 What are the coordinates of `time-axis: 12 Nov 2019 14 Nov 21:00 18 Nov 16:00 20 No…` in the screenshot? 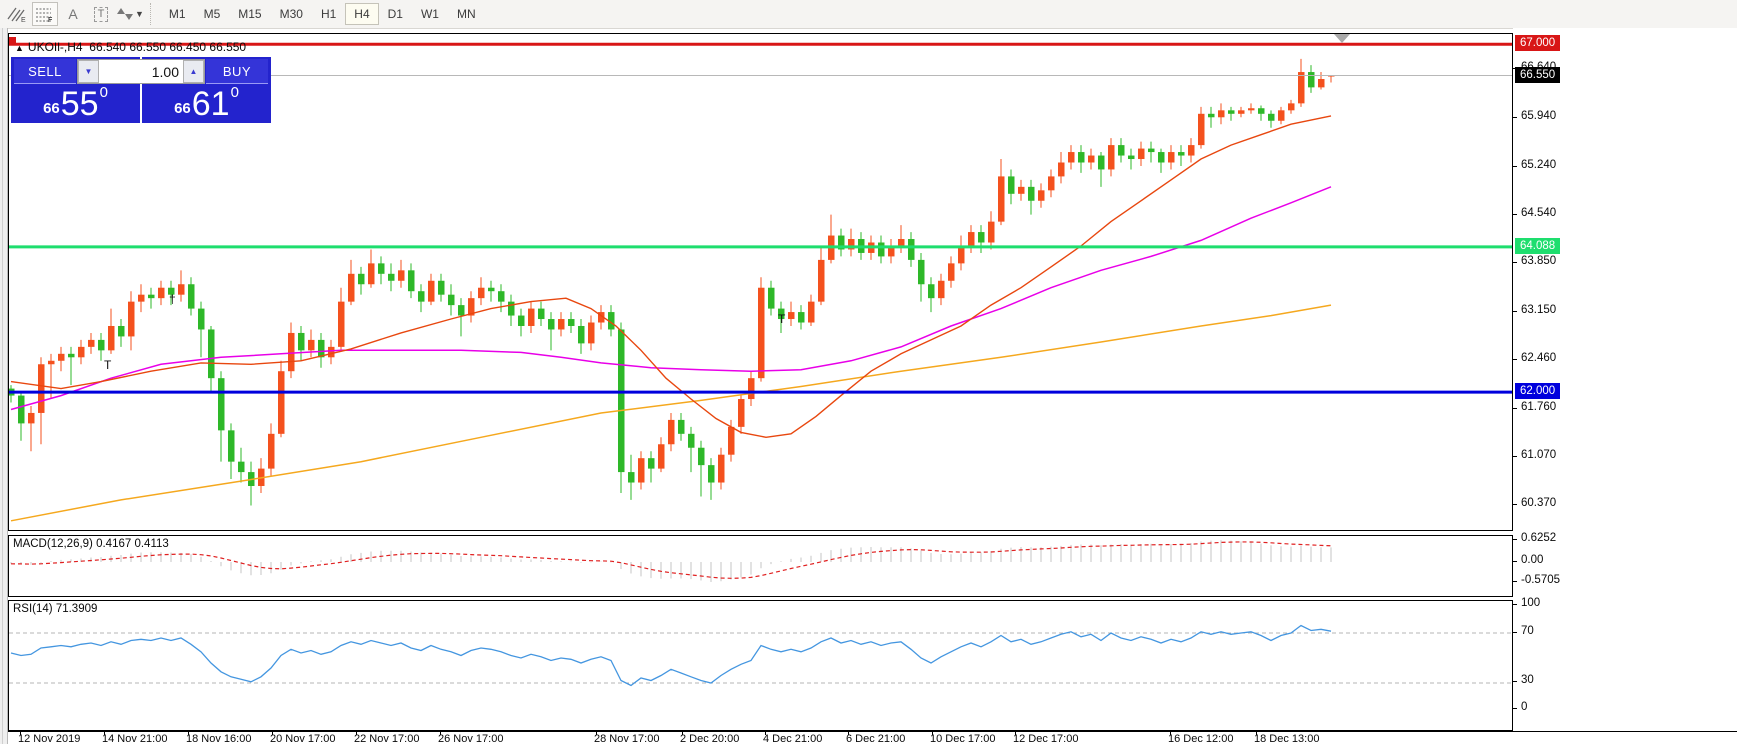 It's located at (872, 737).